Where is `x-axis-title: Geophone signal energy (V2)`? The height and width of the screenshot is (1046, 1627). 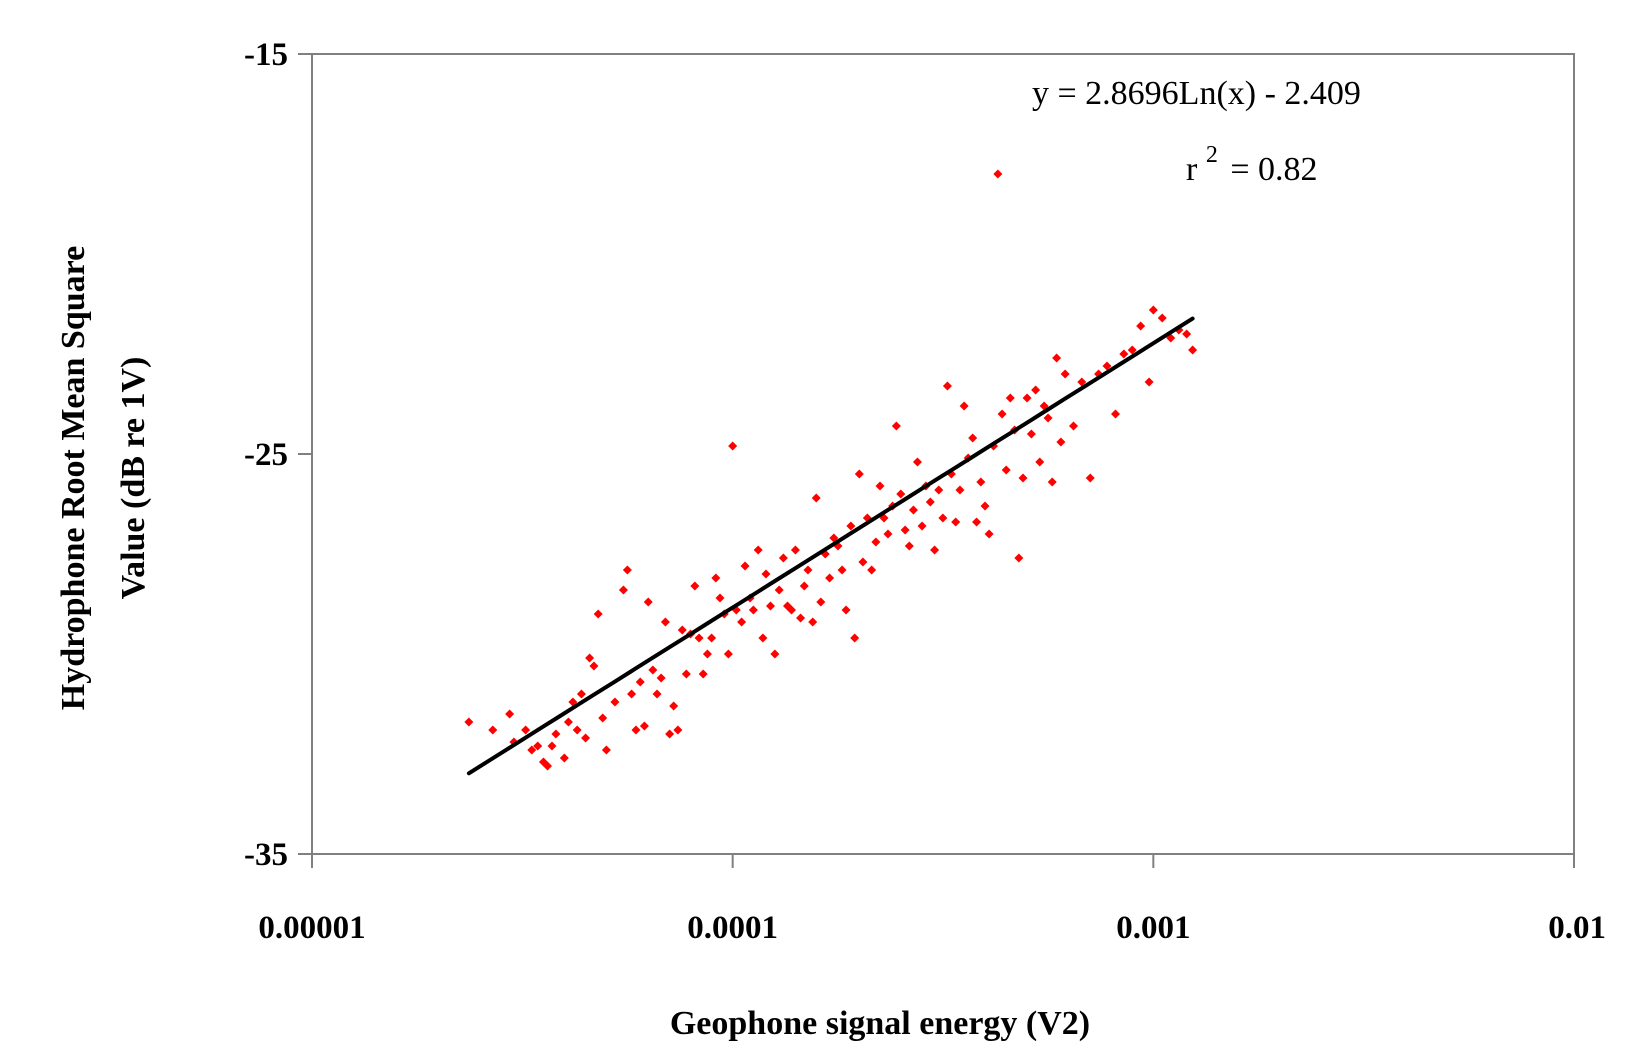 x-axis-title: Geophone signal energy (V2) is located at coordinates (880, 1023).